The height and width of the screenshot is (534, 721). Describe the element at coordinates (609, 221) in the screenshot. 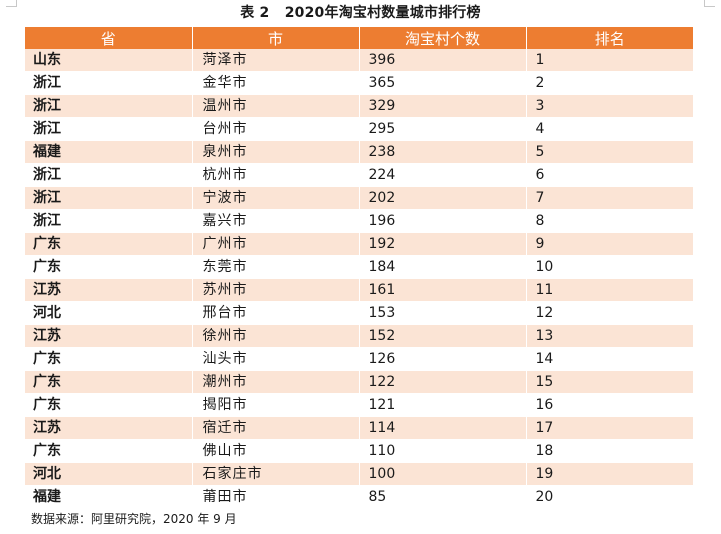

I see `rank-cell: 8` at that location.